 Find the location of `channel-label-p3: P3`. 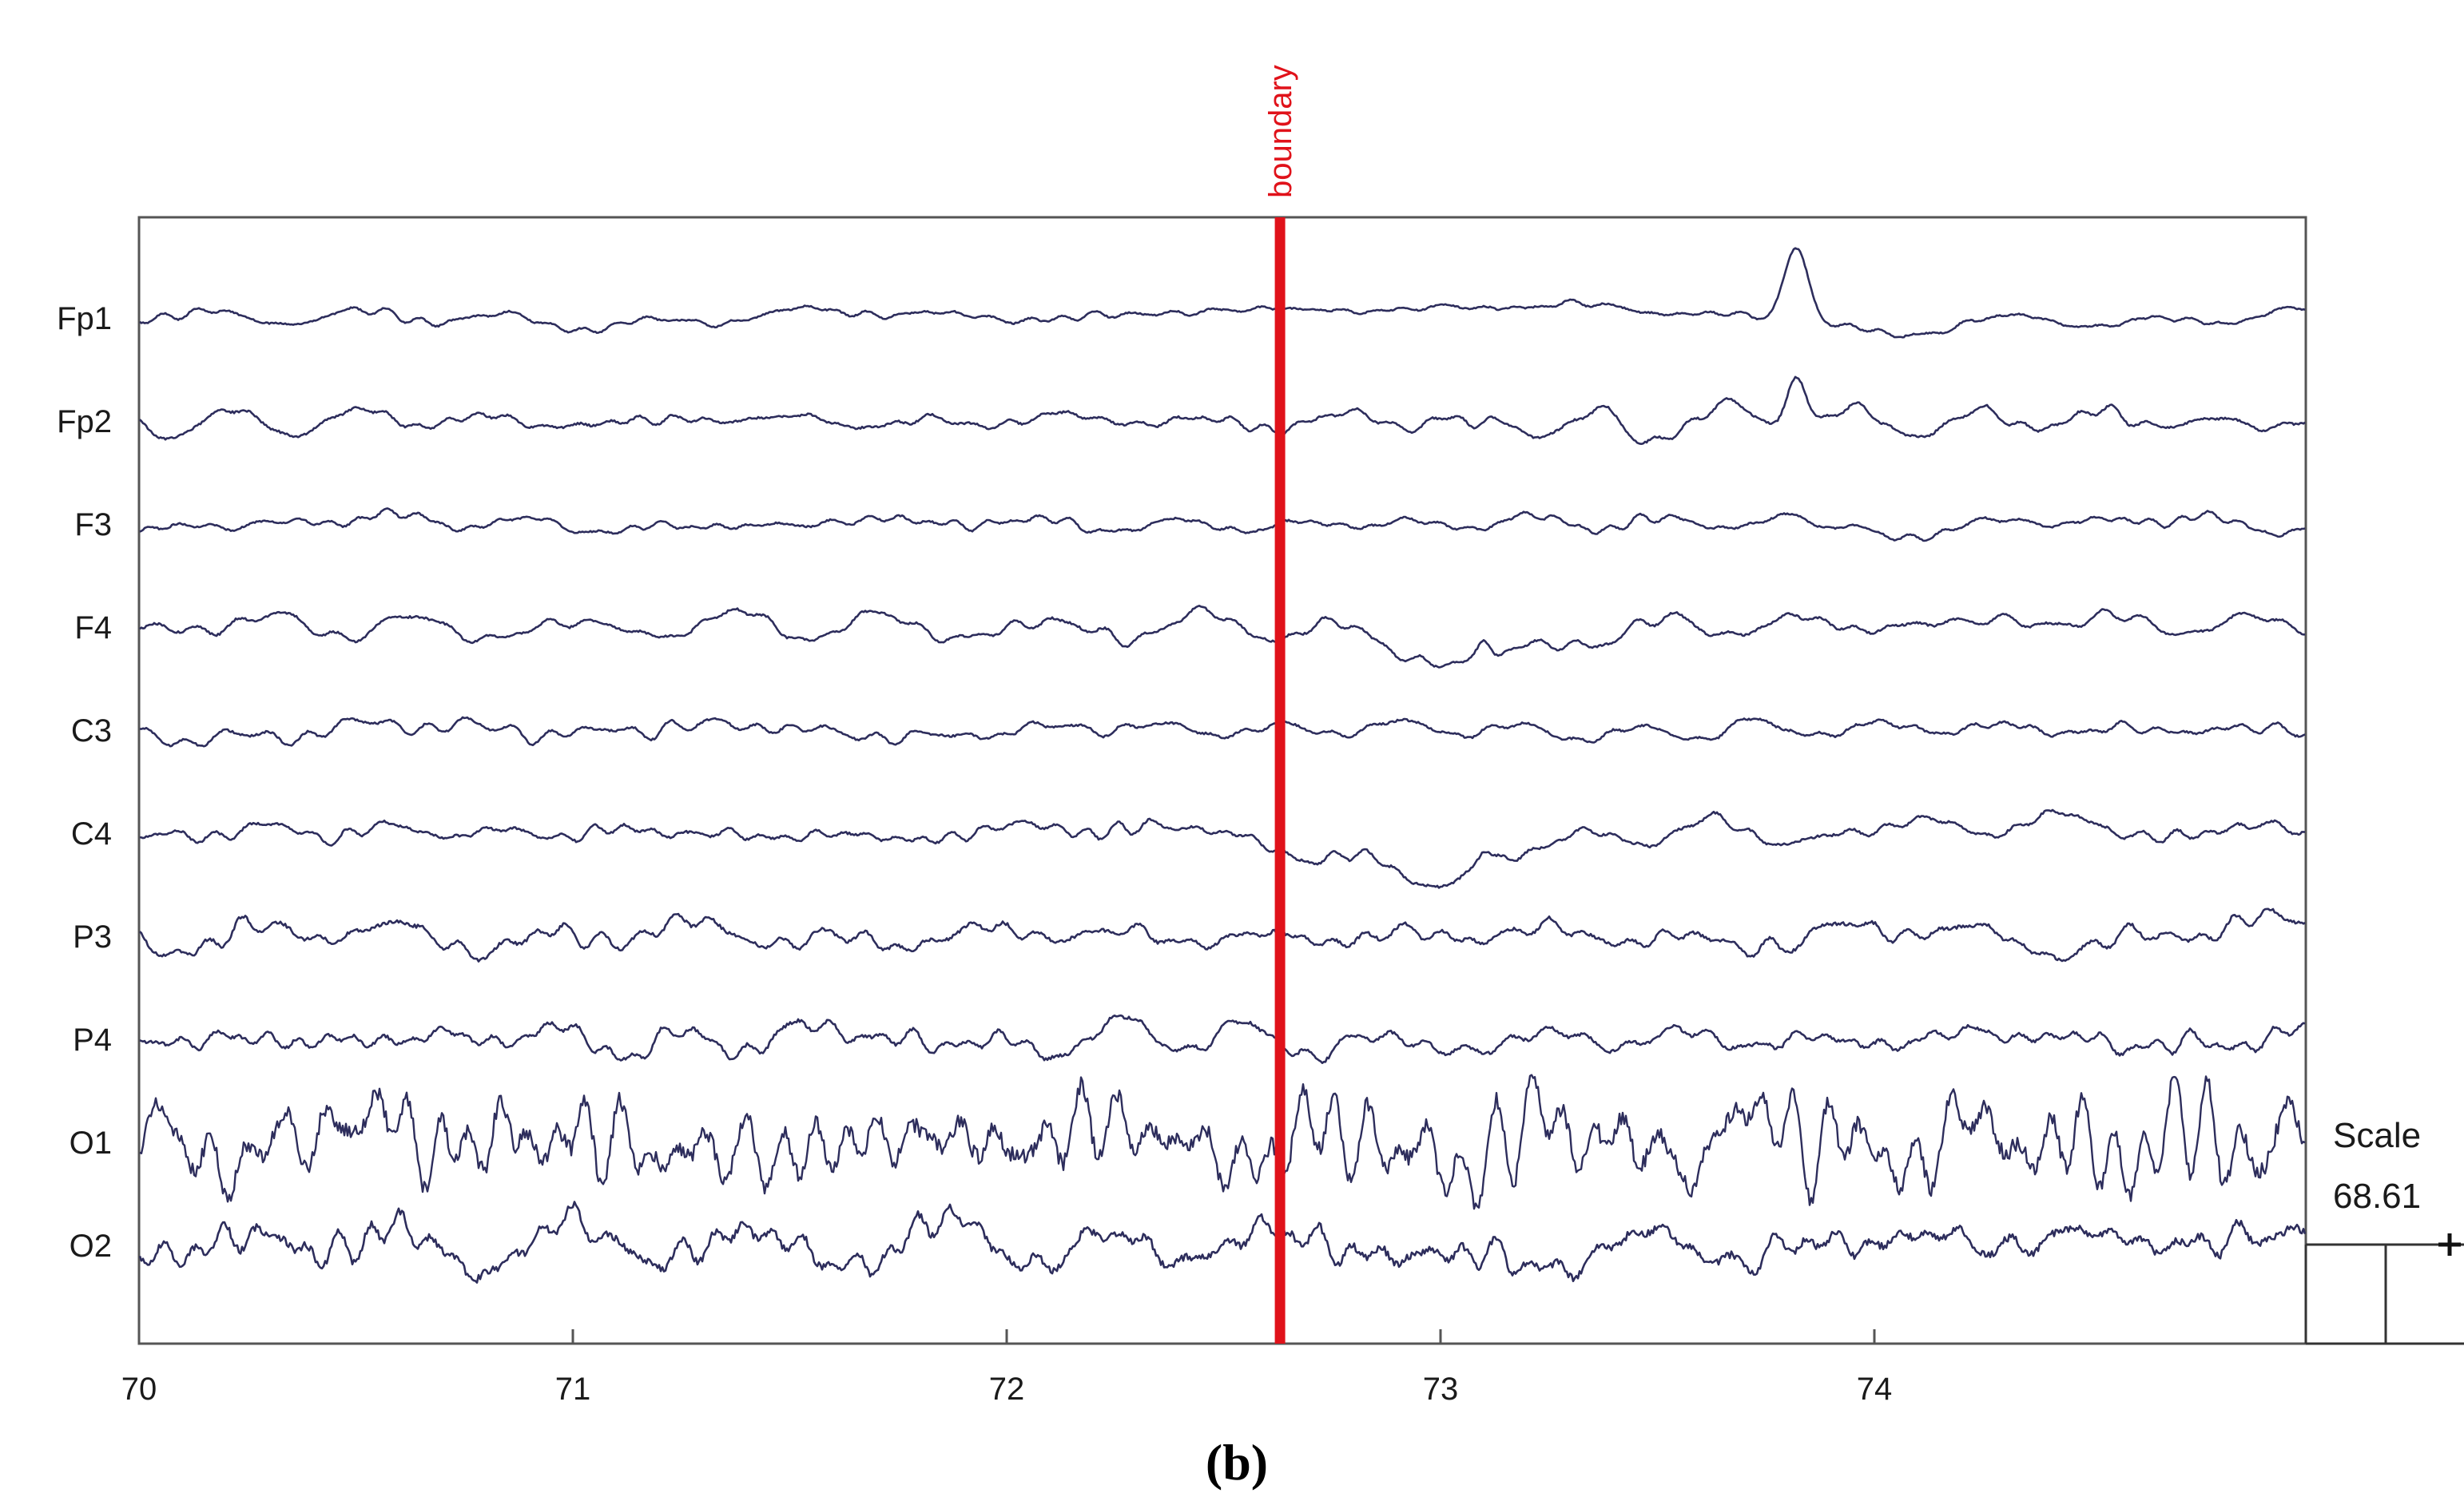

channel-label-p3: P3 is located at coordinates (92, 937).